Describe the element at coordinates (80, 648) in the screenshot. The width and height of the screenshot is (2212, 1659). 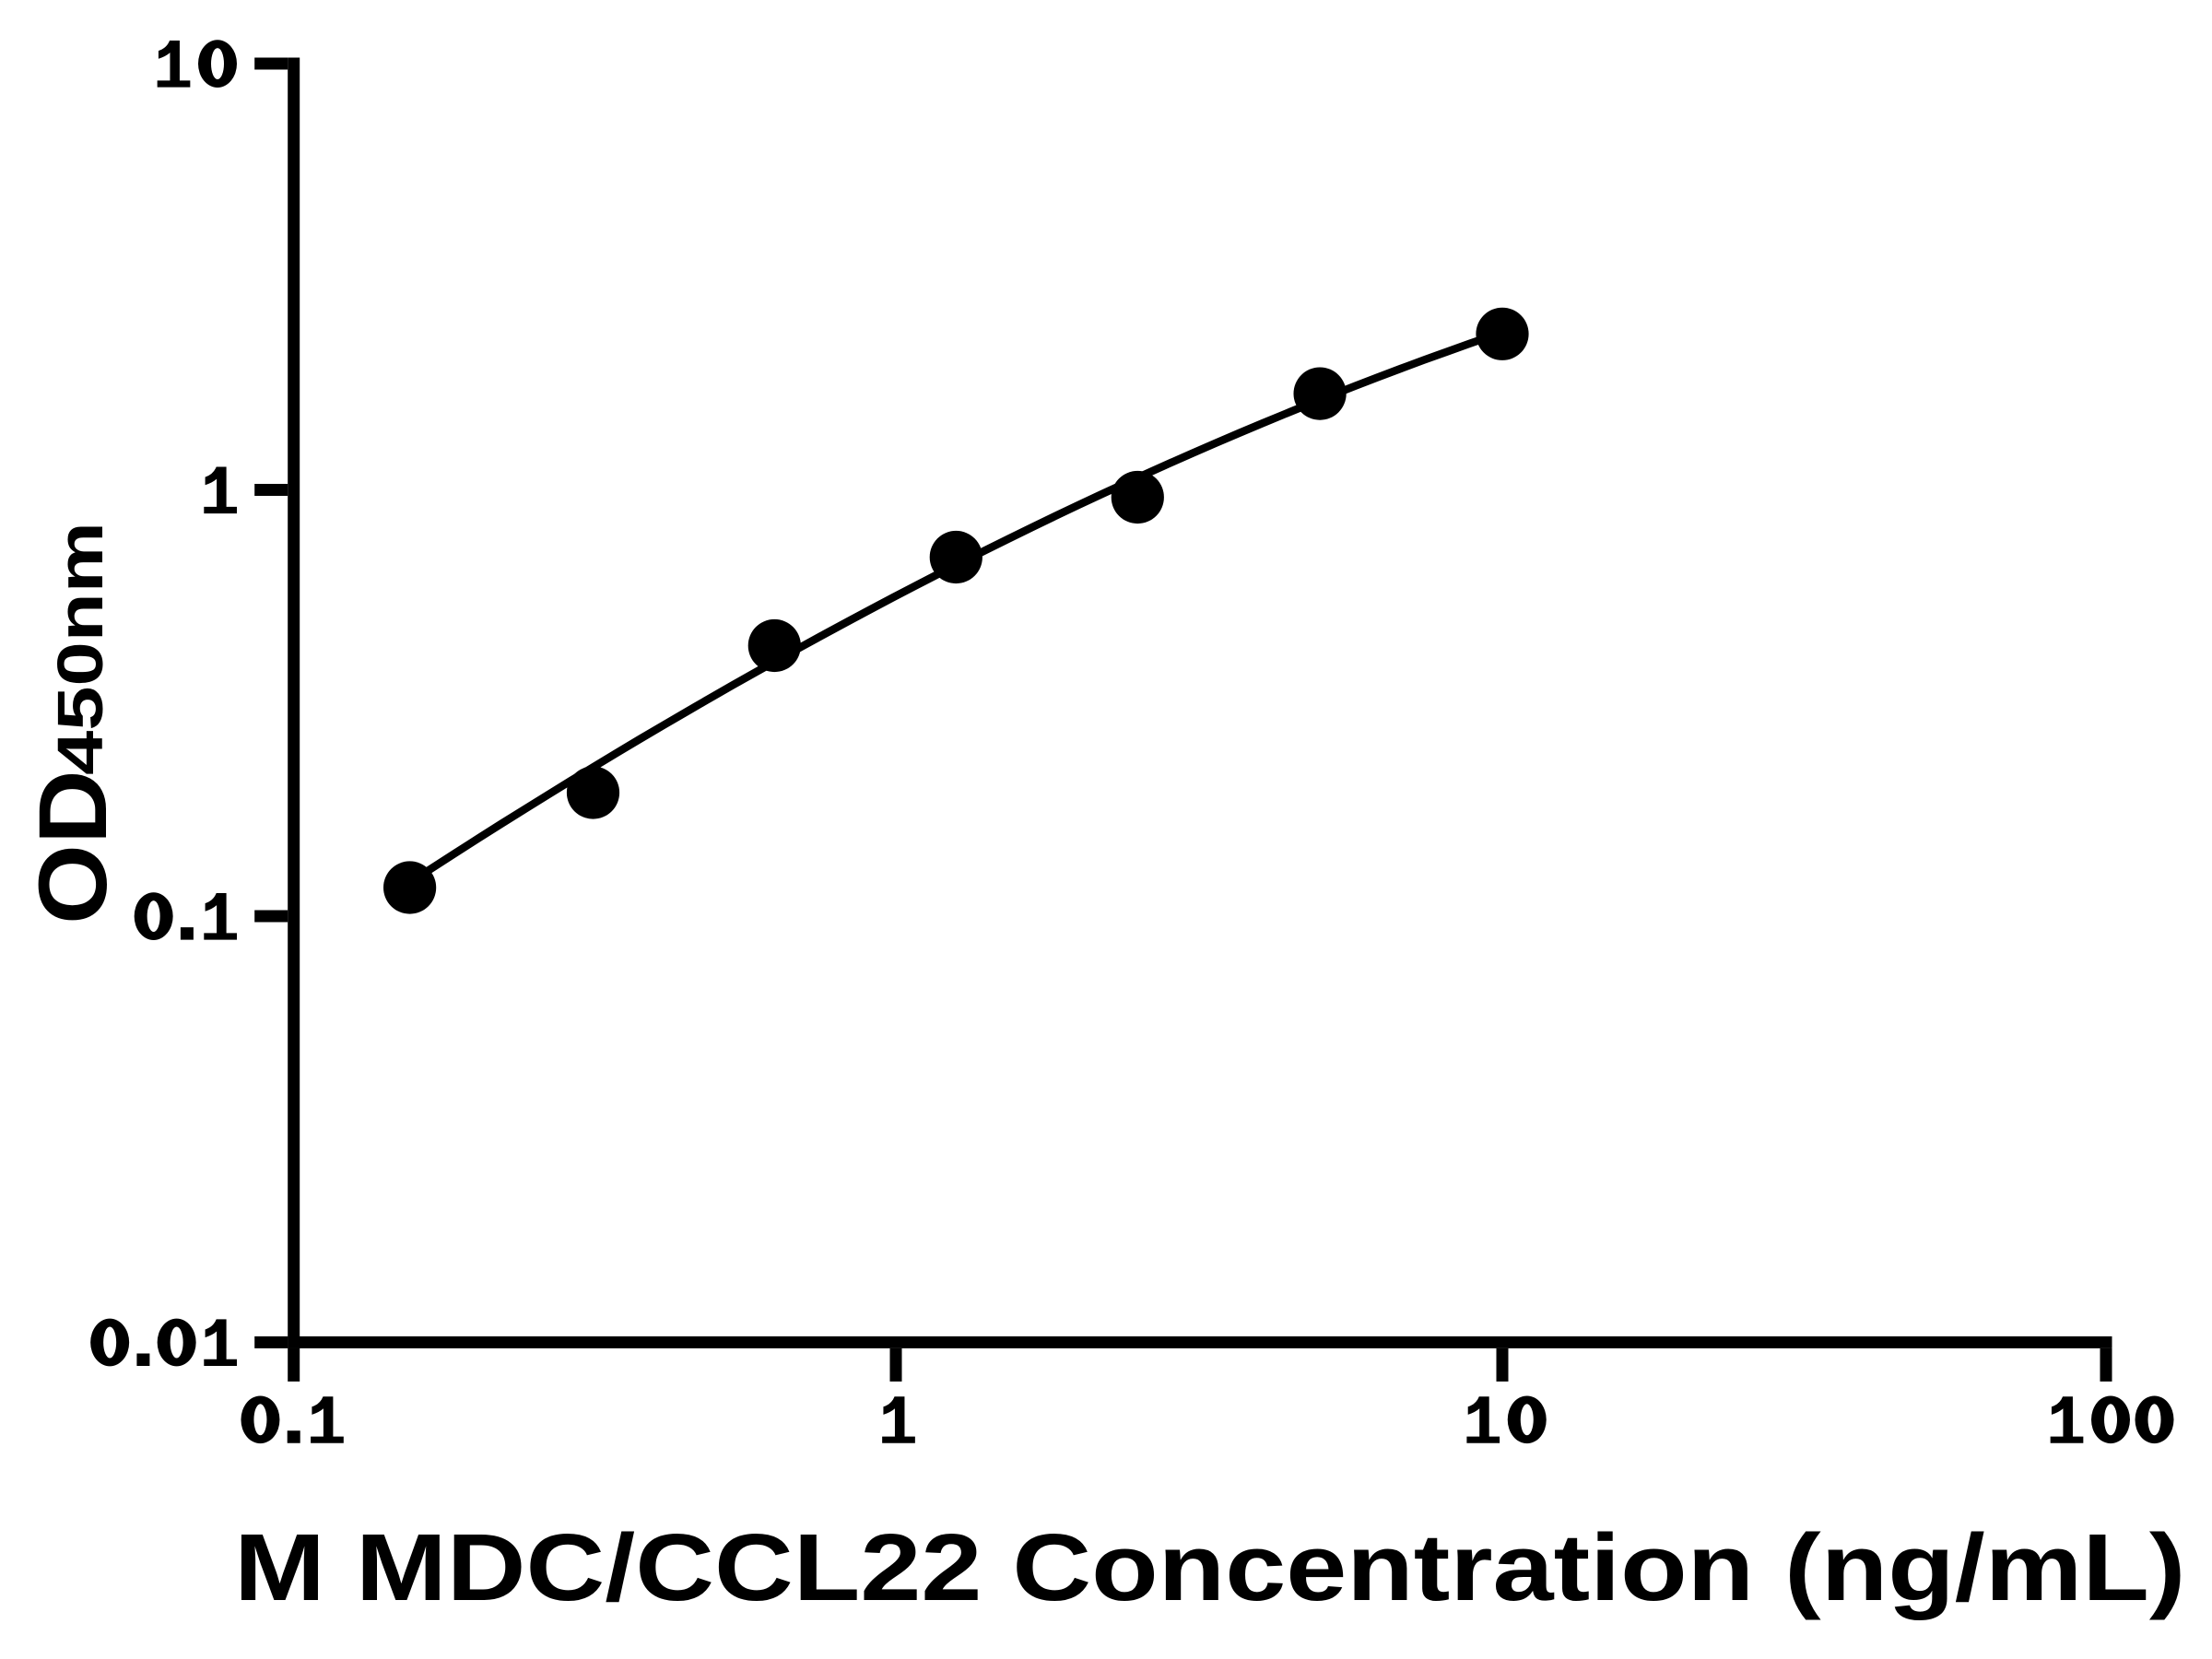
I see `svg-text: 450nm` at that location.